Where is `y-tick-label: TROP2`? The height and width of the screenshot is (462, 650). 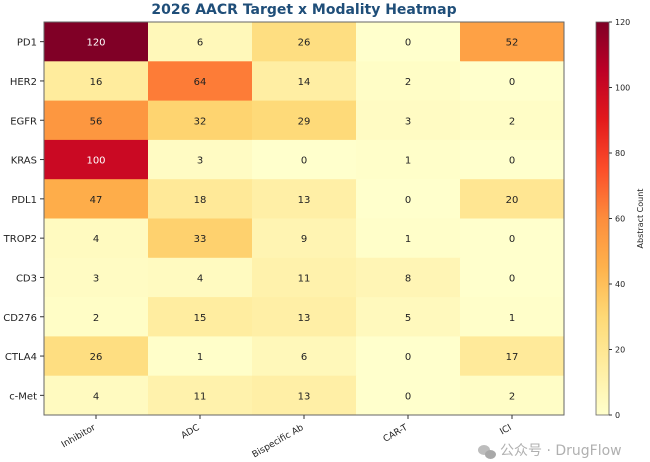 y-tick-label: TROP2 is located at coordinates (20, 239).